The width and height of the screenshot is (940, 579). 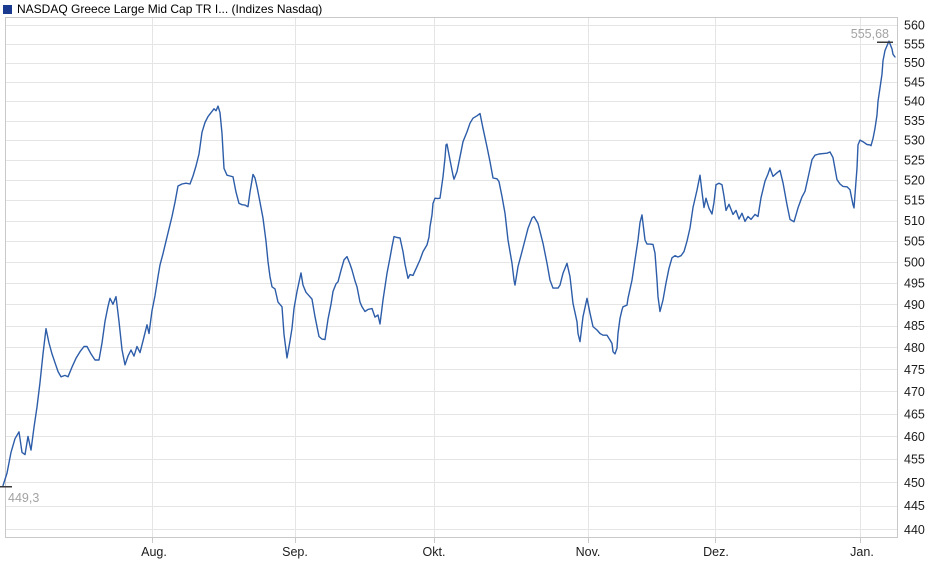 I want to click on svg-text: 500, so click(x=914, y=263).